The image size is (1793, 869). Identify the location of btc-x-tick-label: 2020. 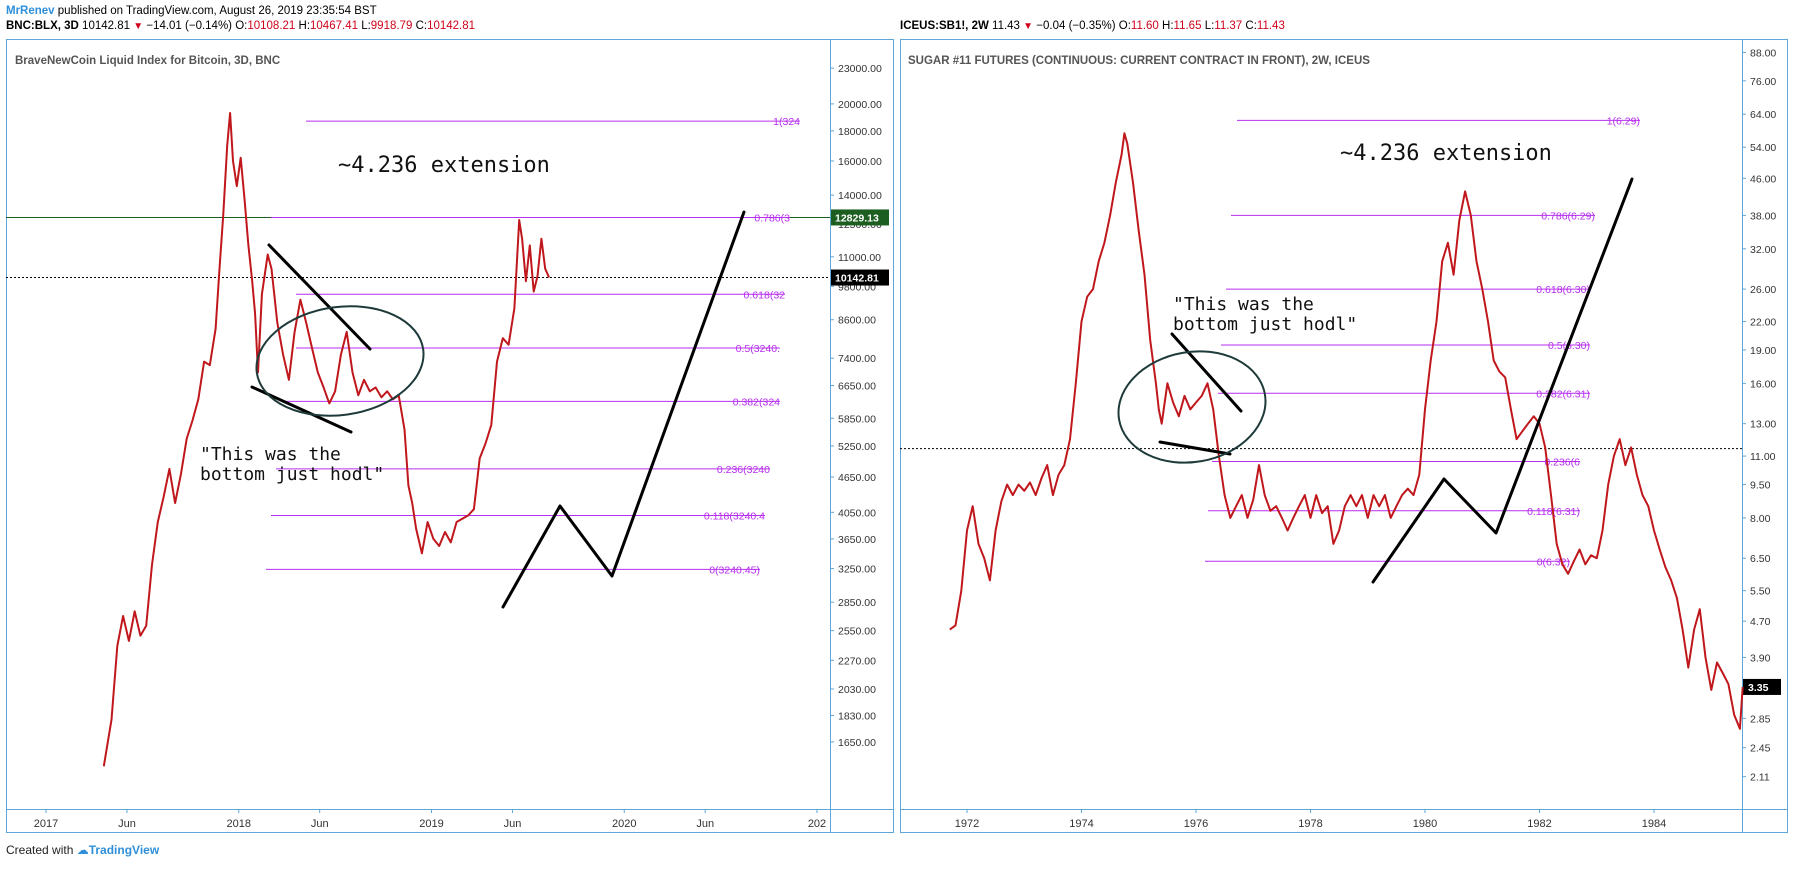
(624, 824).